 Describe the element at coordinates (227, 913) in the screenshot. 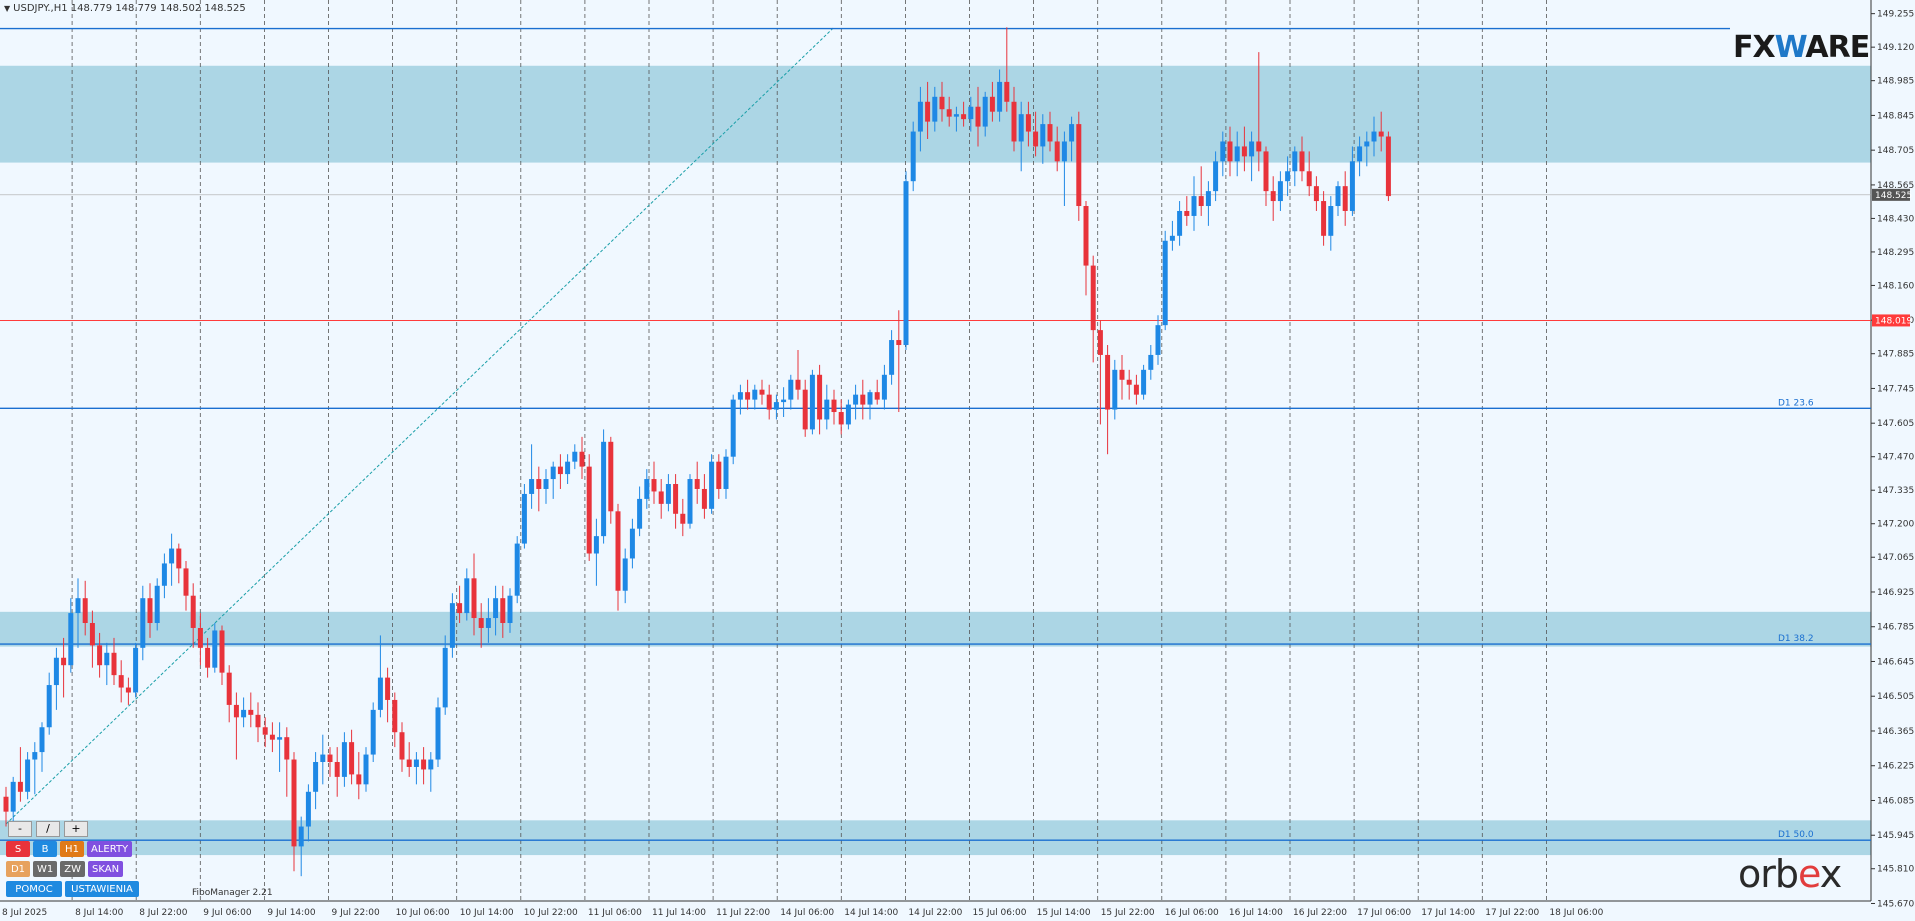

I see `x-tick-label: 9 Jul 06:00` at that location.